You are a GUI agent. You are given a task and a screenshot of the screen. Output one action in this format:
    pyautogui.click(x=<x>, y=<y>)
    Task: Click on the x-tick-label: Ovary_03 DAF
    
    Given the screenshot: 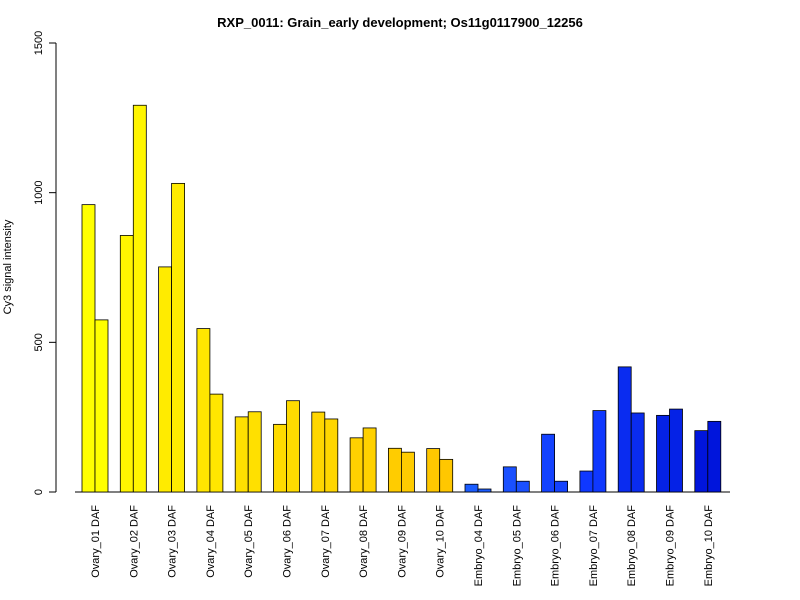 What is the action you would take?
    pyautogui.click(x=173, y=541)
    